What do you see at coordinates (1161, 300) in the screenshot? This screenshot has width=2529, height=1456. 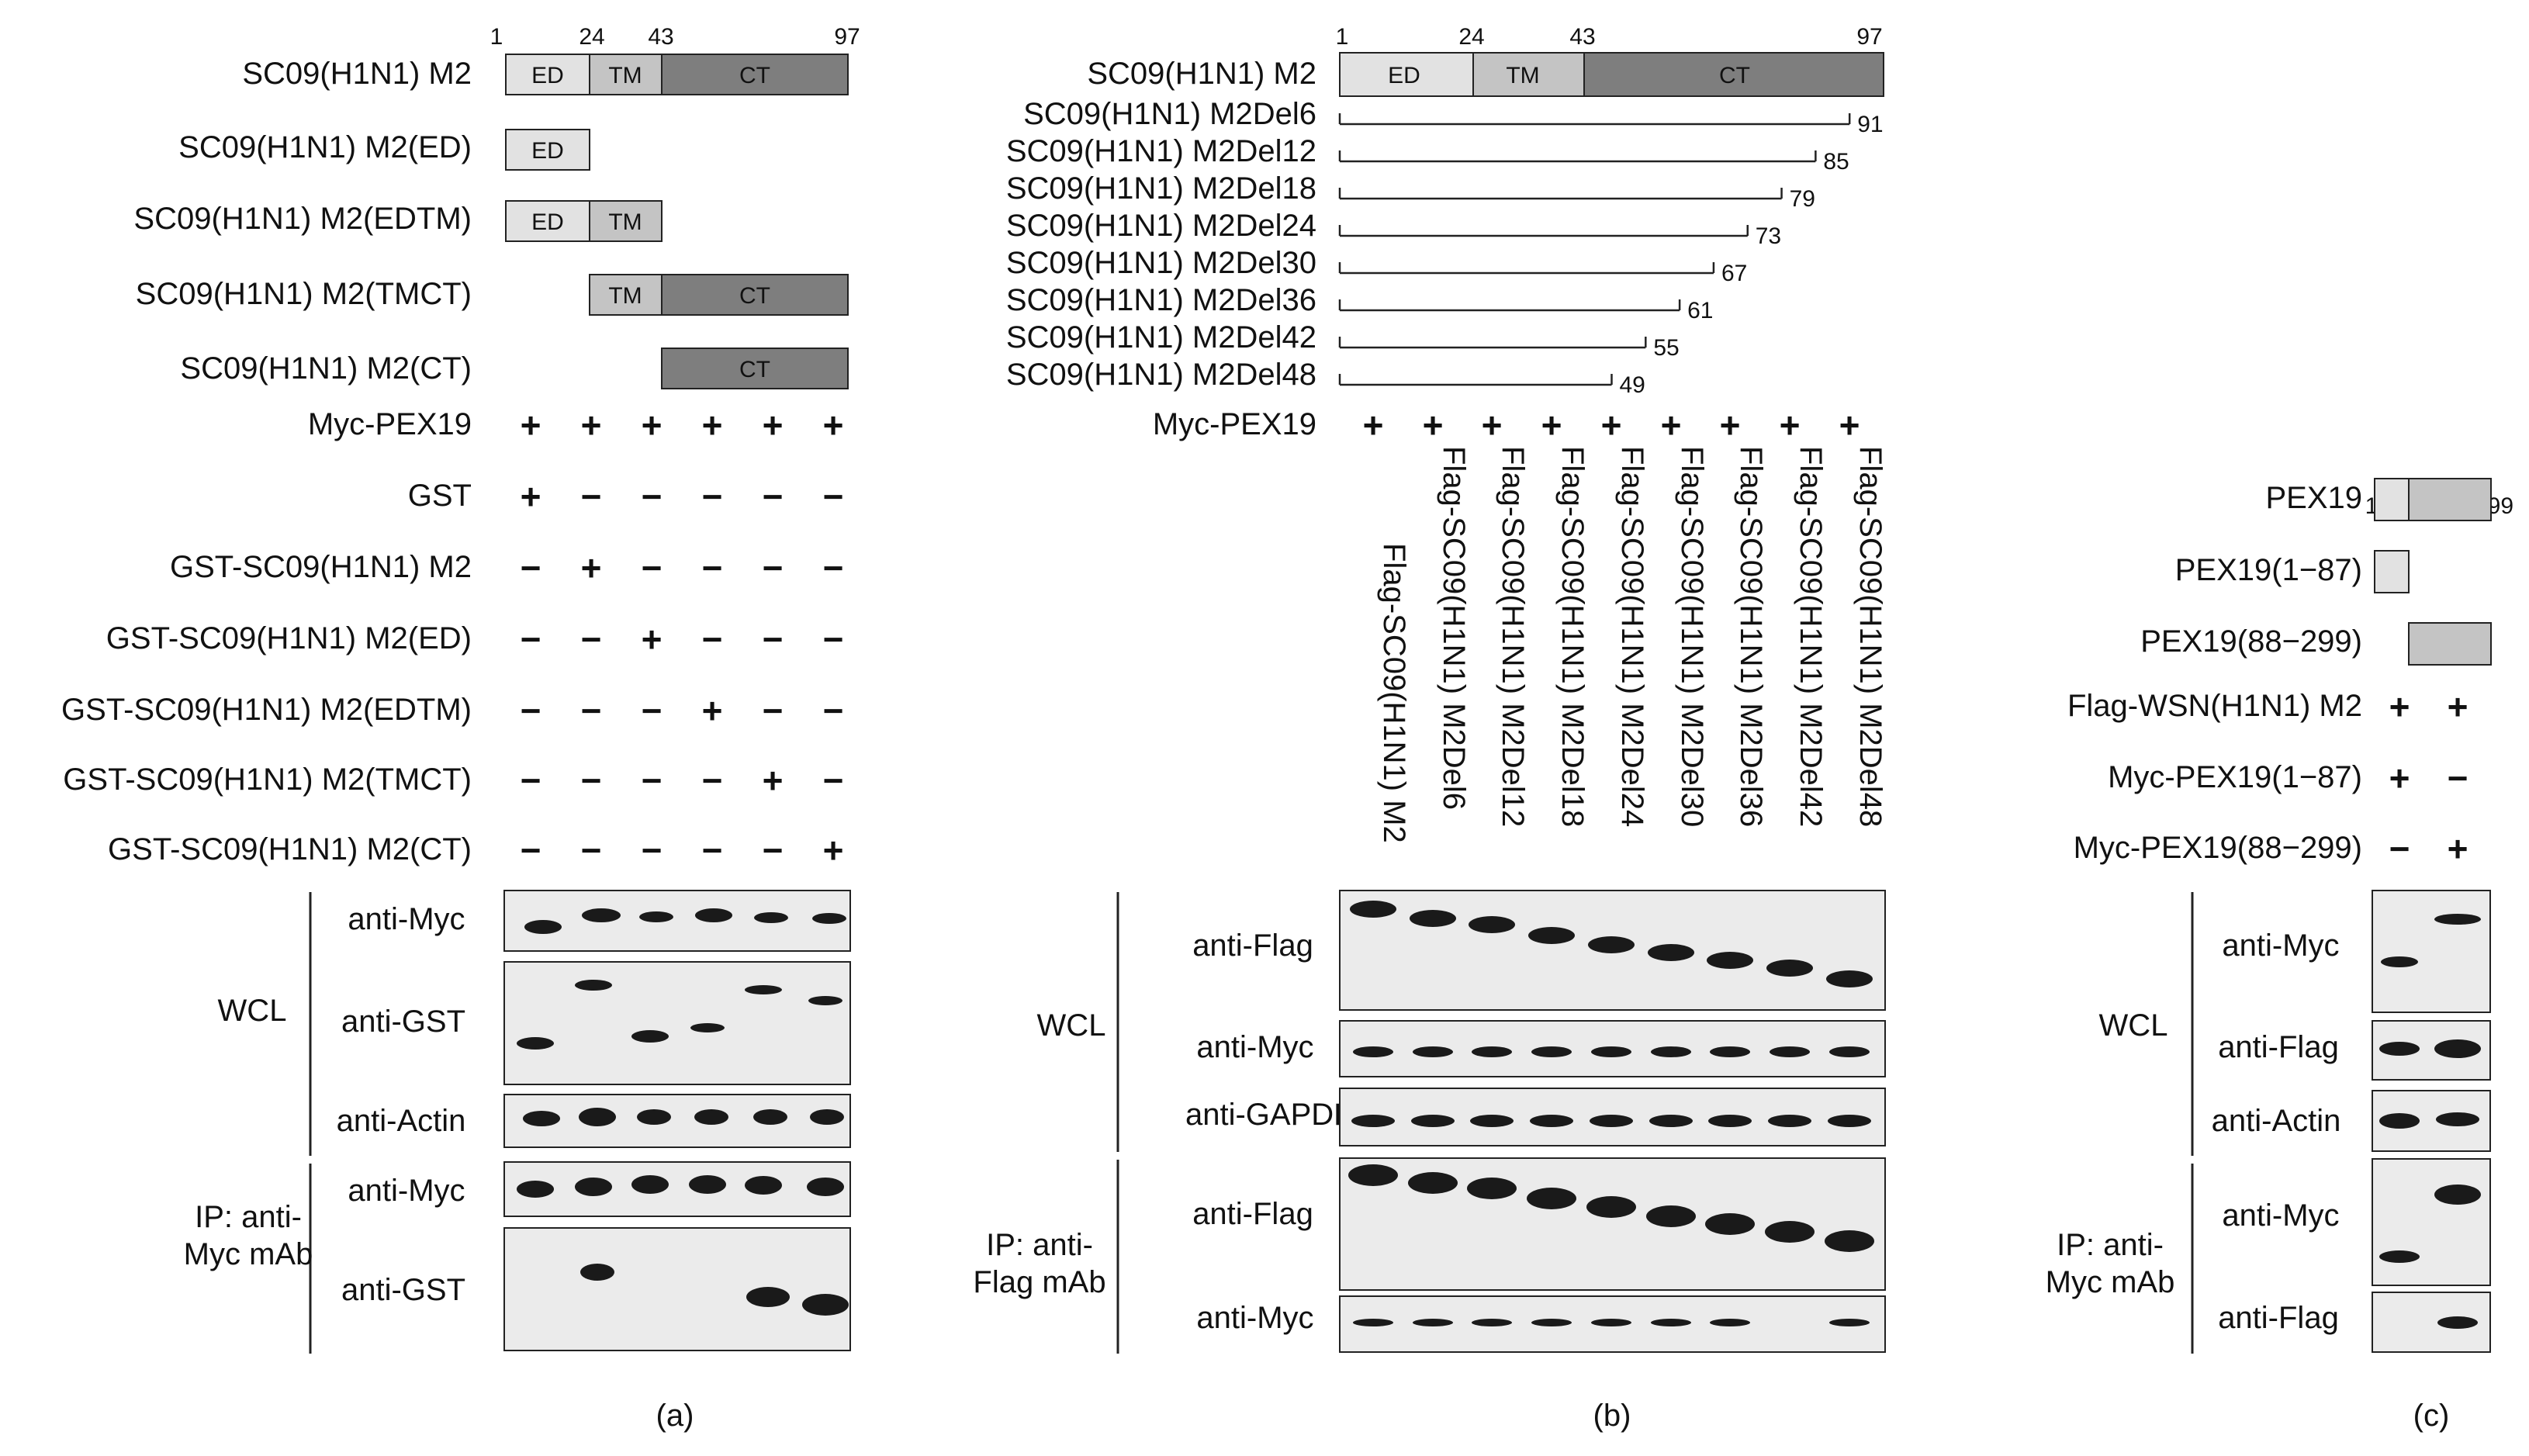 I see `deletion-label: SC09(H1N1) M2Del36` at bounding box center [1161, 300].